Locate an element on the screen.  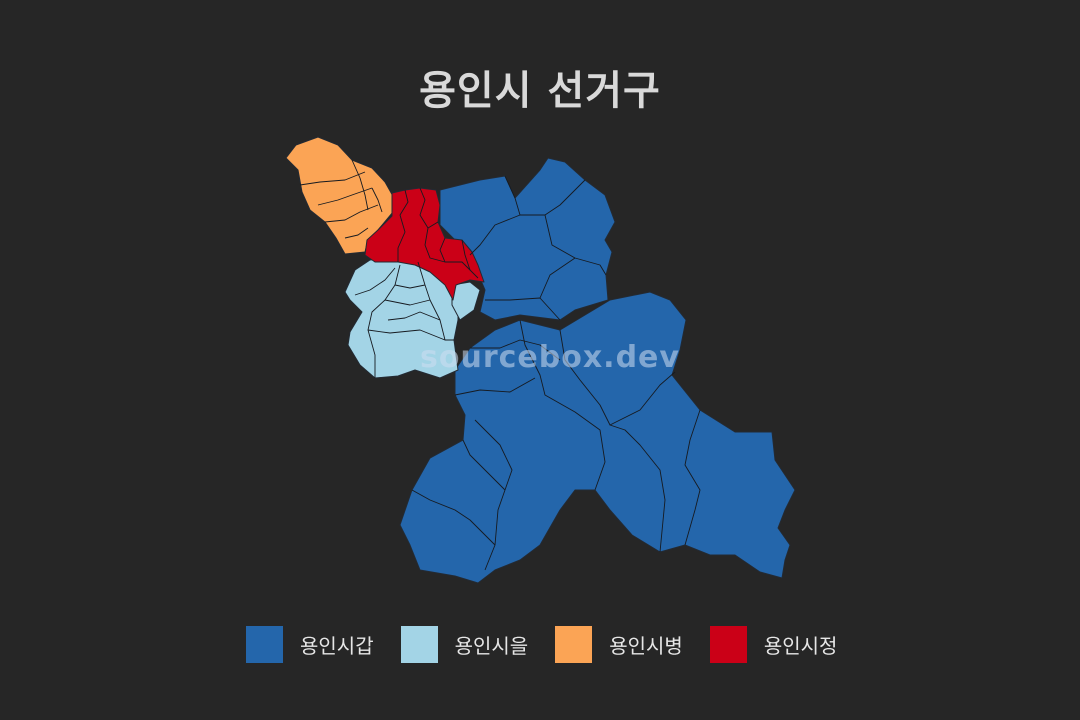
legend-label-byeong: 용인시병 is located at coordinates (646, 645).